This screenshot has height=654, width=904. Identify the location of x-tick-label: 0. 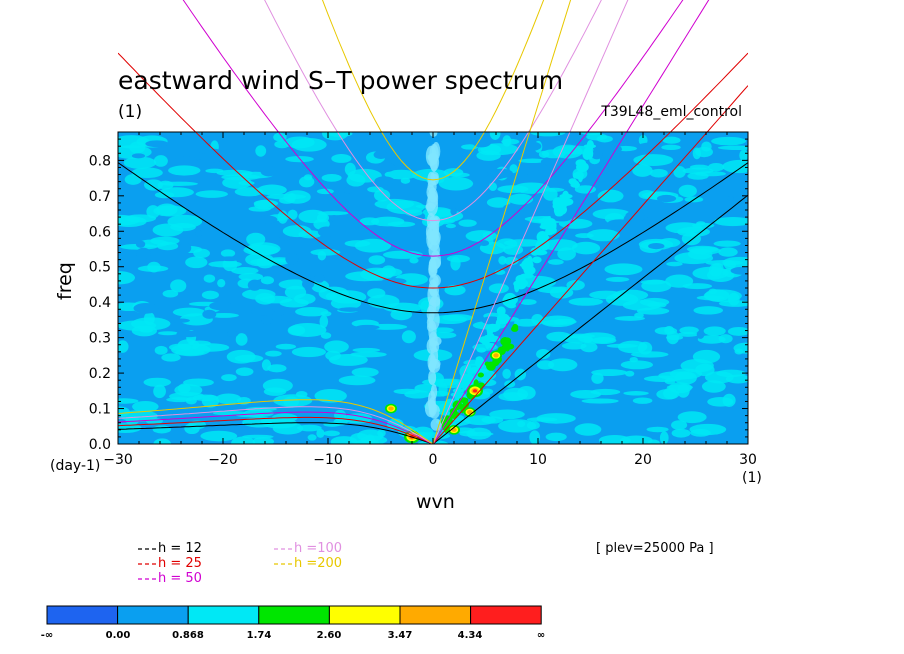
(433, 460).